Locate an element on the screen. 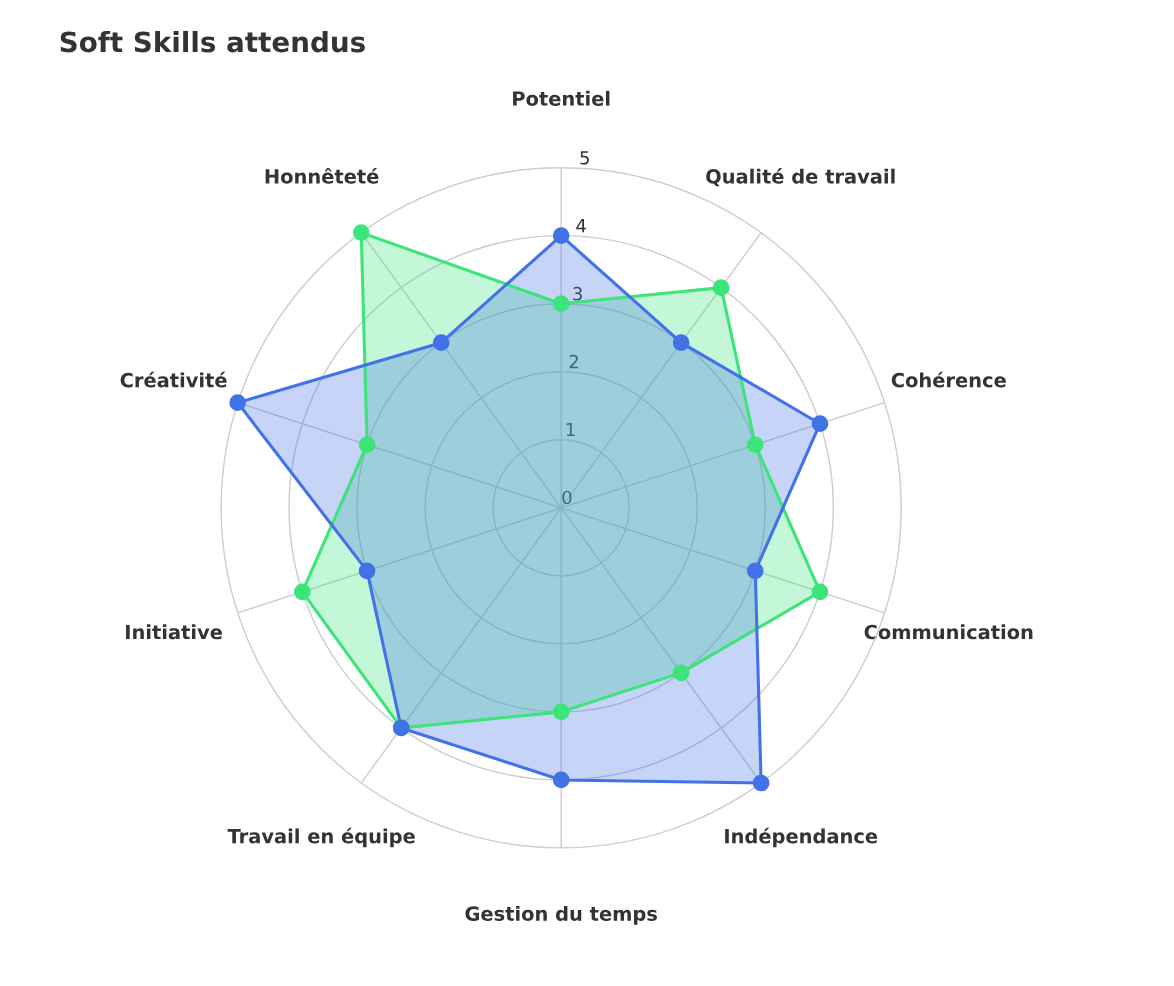 The image size is (1174, 986). spoke-label: Cohérence is located at coordinates (948, 379).